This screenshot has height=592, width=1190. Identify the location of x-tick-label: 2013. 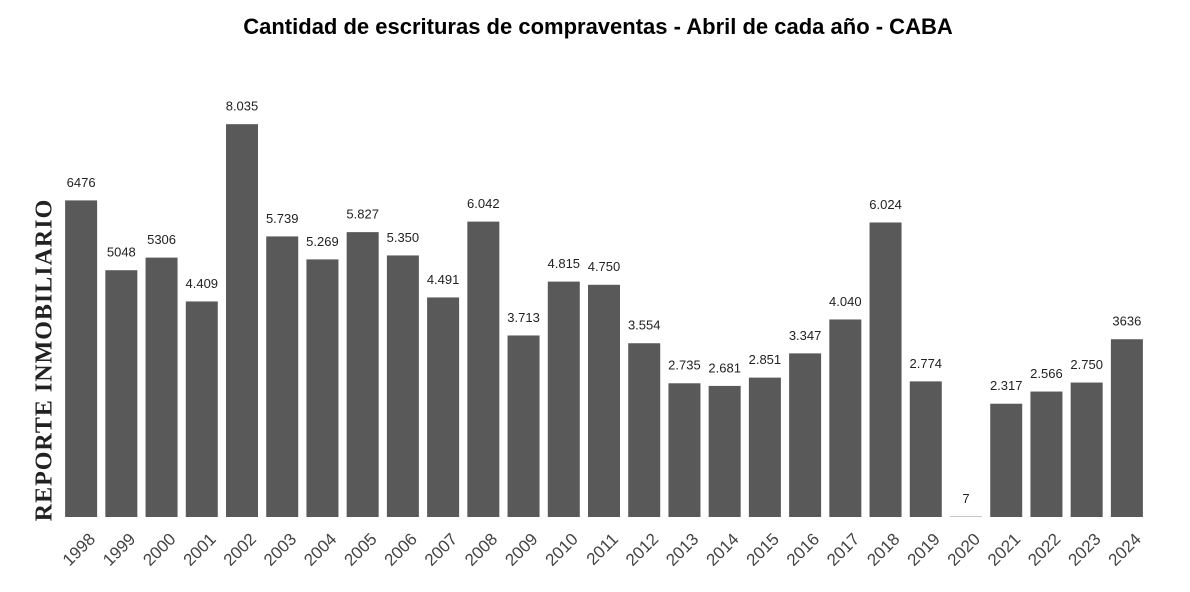
(682, 550).